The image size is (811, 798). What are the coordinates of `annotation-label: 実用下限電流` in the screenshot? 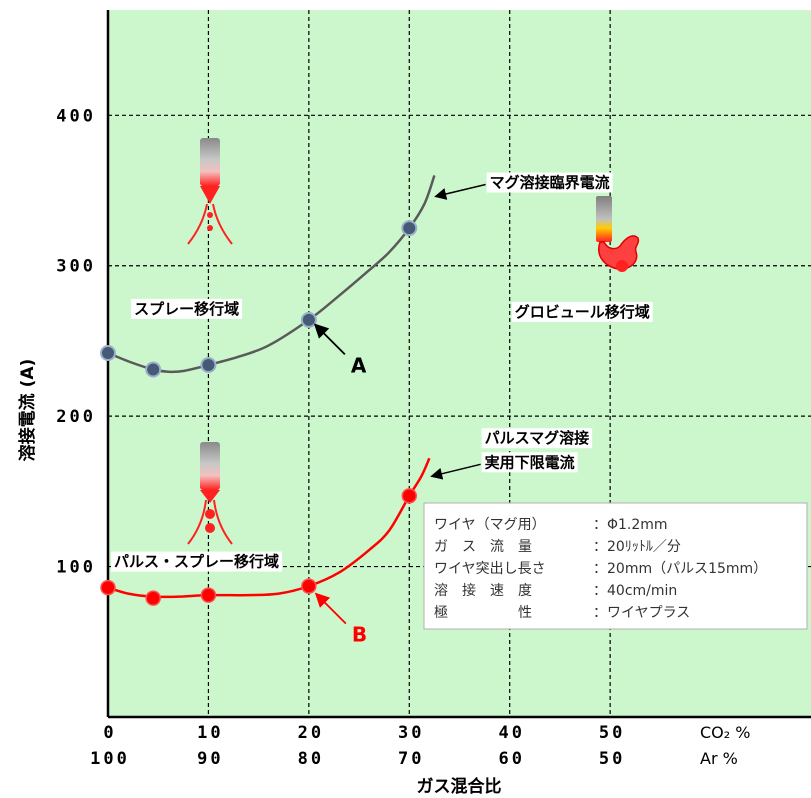 It's located at (530, 462).